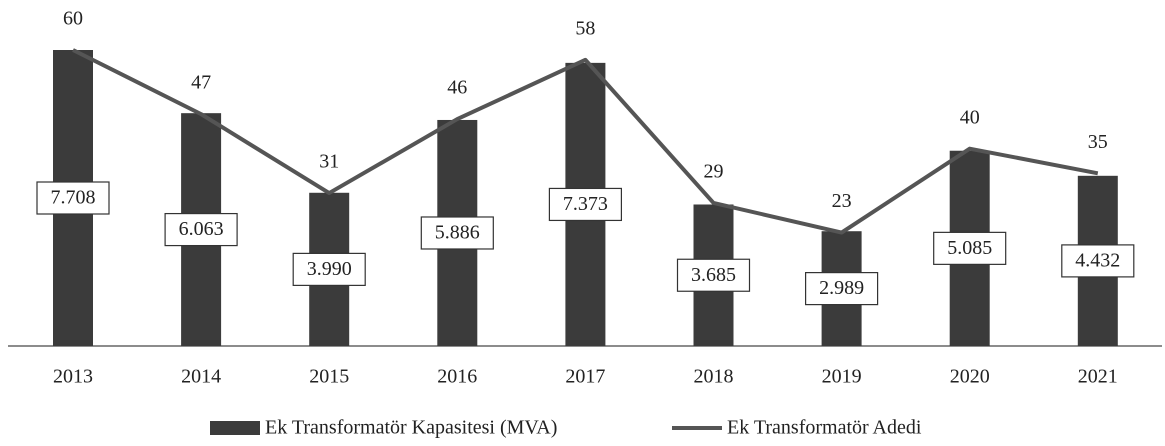 This screenshot has height=446, width=1165. Describe the element at coordinates (714, 377) in the screenshot. I see `x-tick-label: 2018` at that location.